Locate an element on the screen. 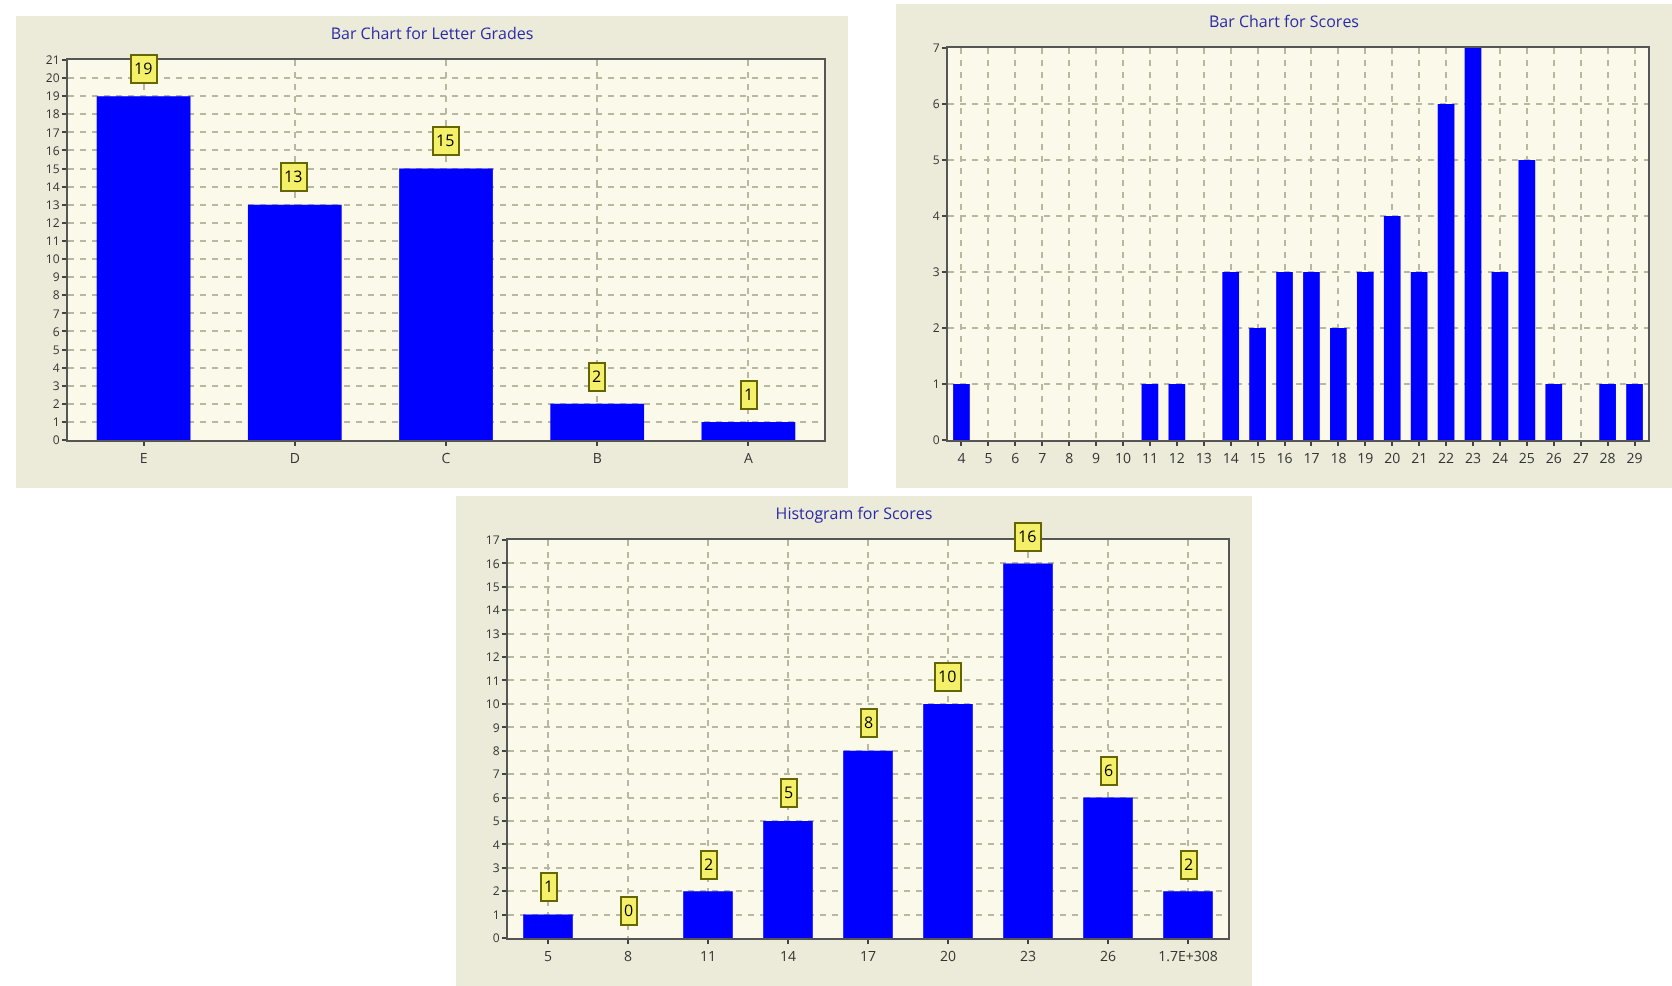 Image resolution: width=1672 pixels, height=986 pixels. chart-title: Bar Chart for Letter Grades is located at coordinates (432, 34).